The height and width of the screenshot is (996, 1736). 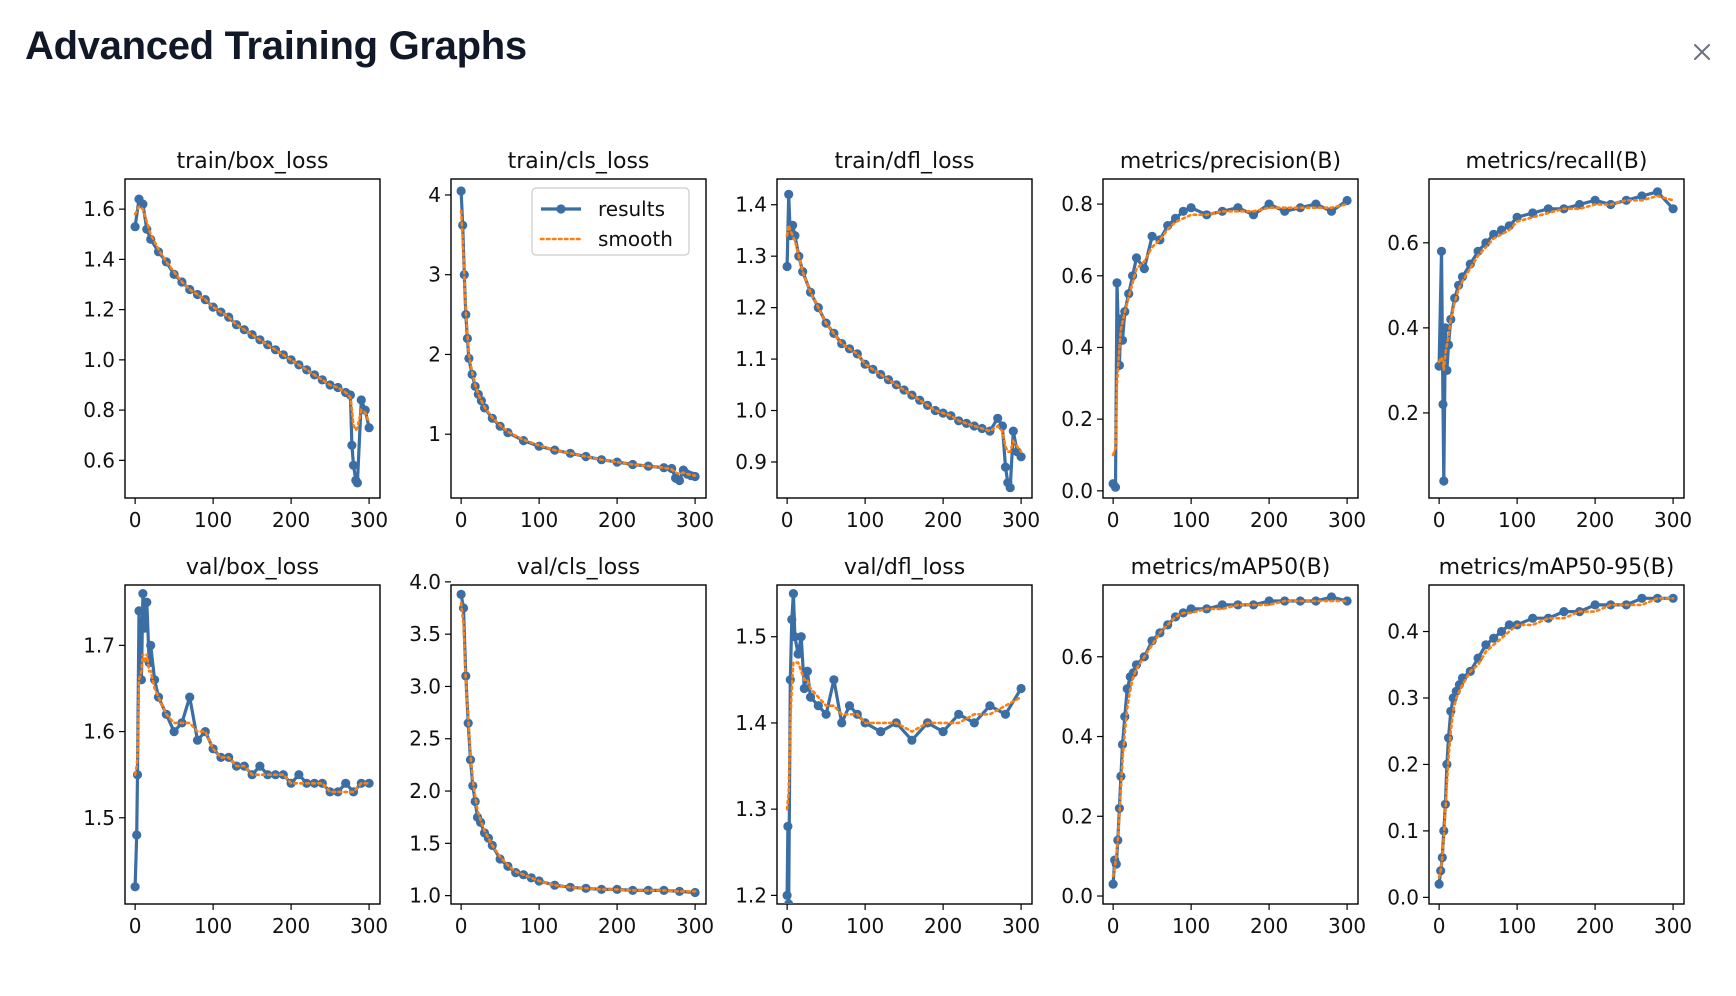 What do you see at coordinates (904, 567) in the screenshot?
I see `subplot-title: val/dfl_loss` at bounding box center [904, 567].